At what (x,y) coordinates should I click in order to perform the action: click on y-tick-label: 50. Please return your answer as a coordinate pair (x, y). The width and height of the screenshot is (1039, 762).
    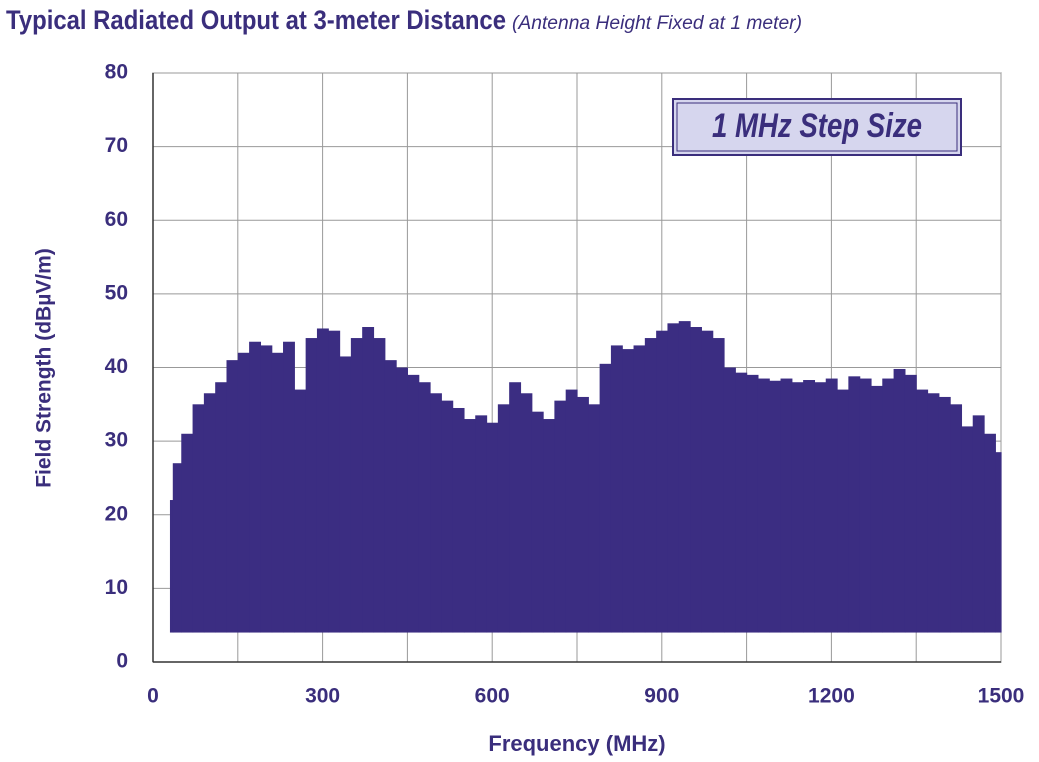
    Looking at the image, I should click on (116, 292).